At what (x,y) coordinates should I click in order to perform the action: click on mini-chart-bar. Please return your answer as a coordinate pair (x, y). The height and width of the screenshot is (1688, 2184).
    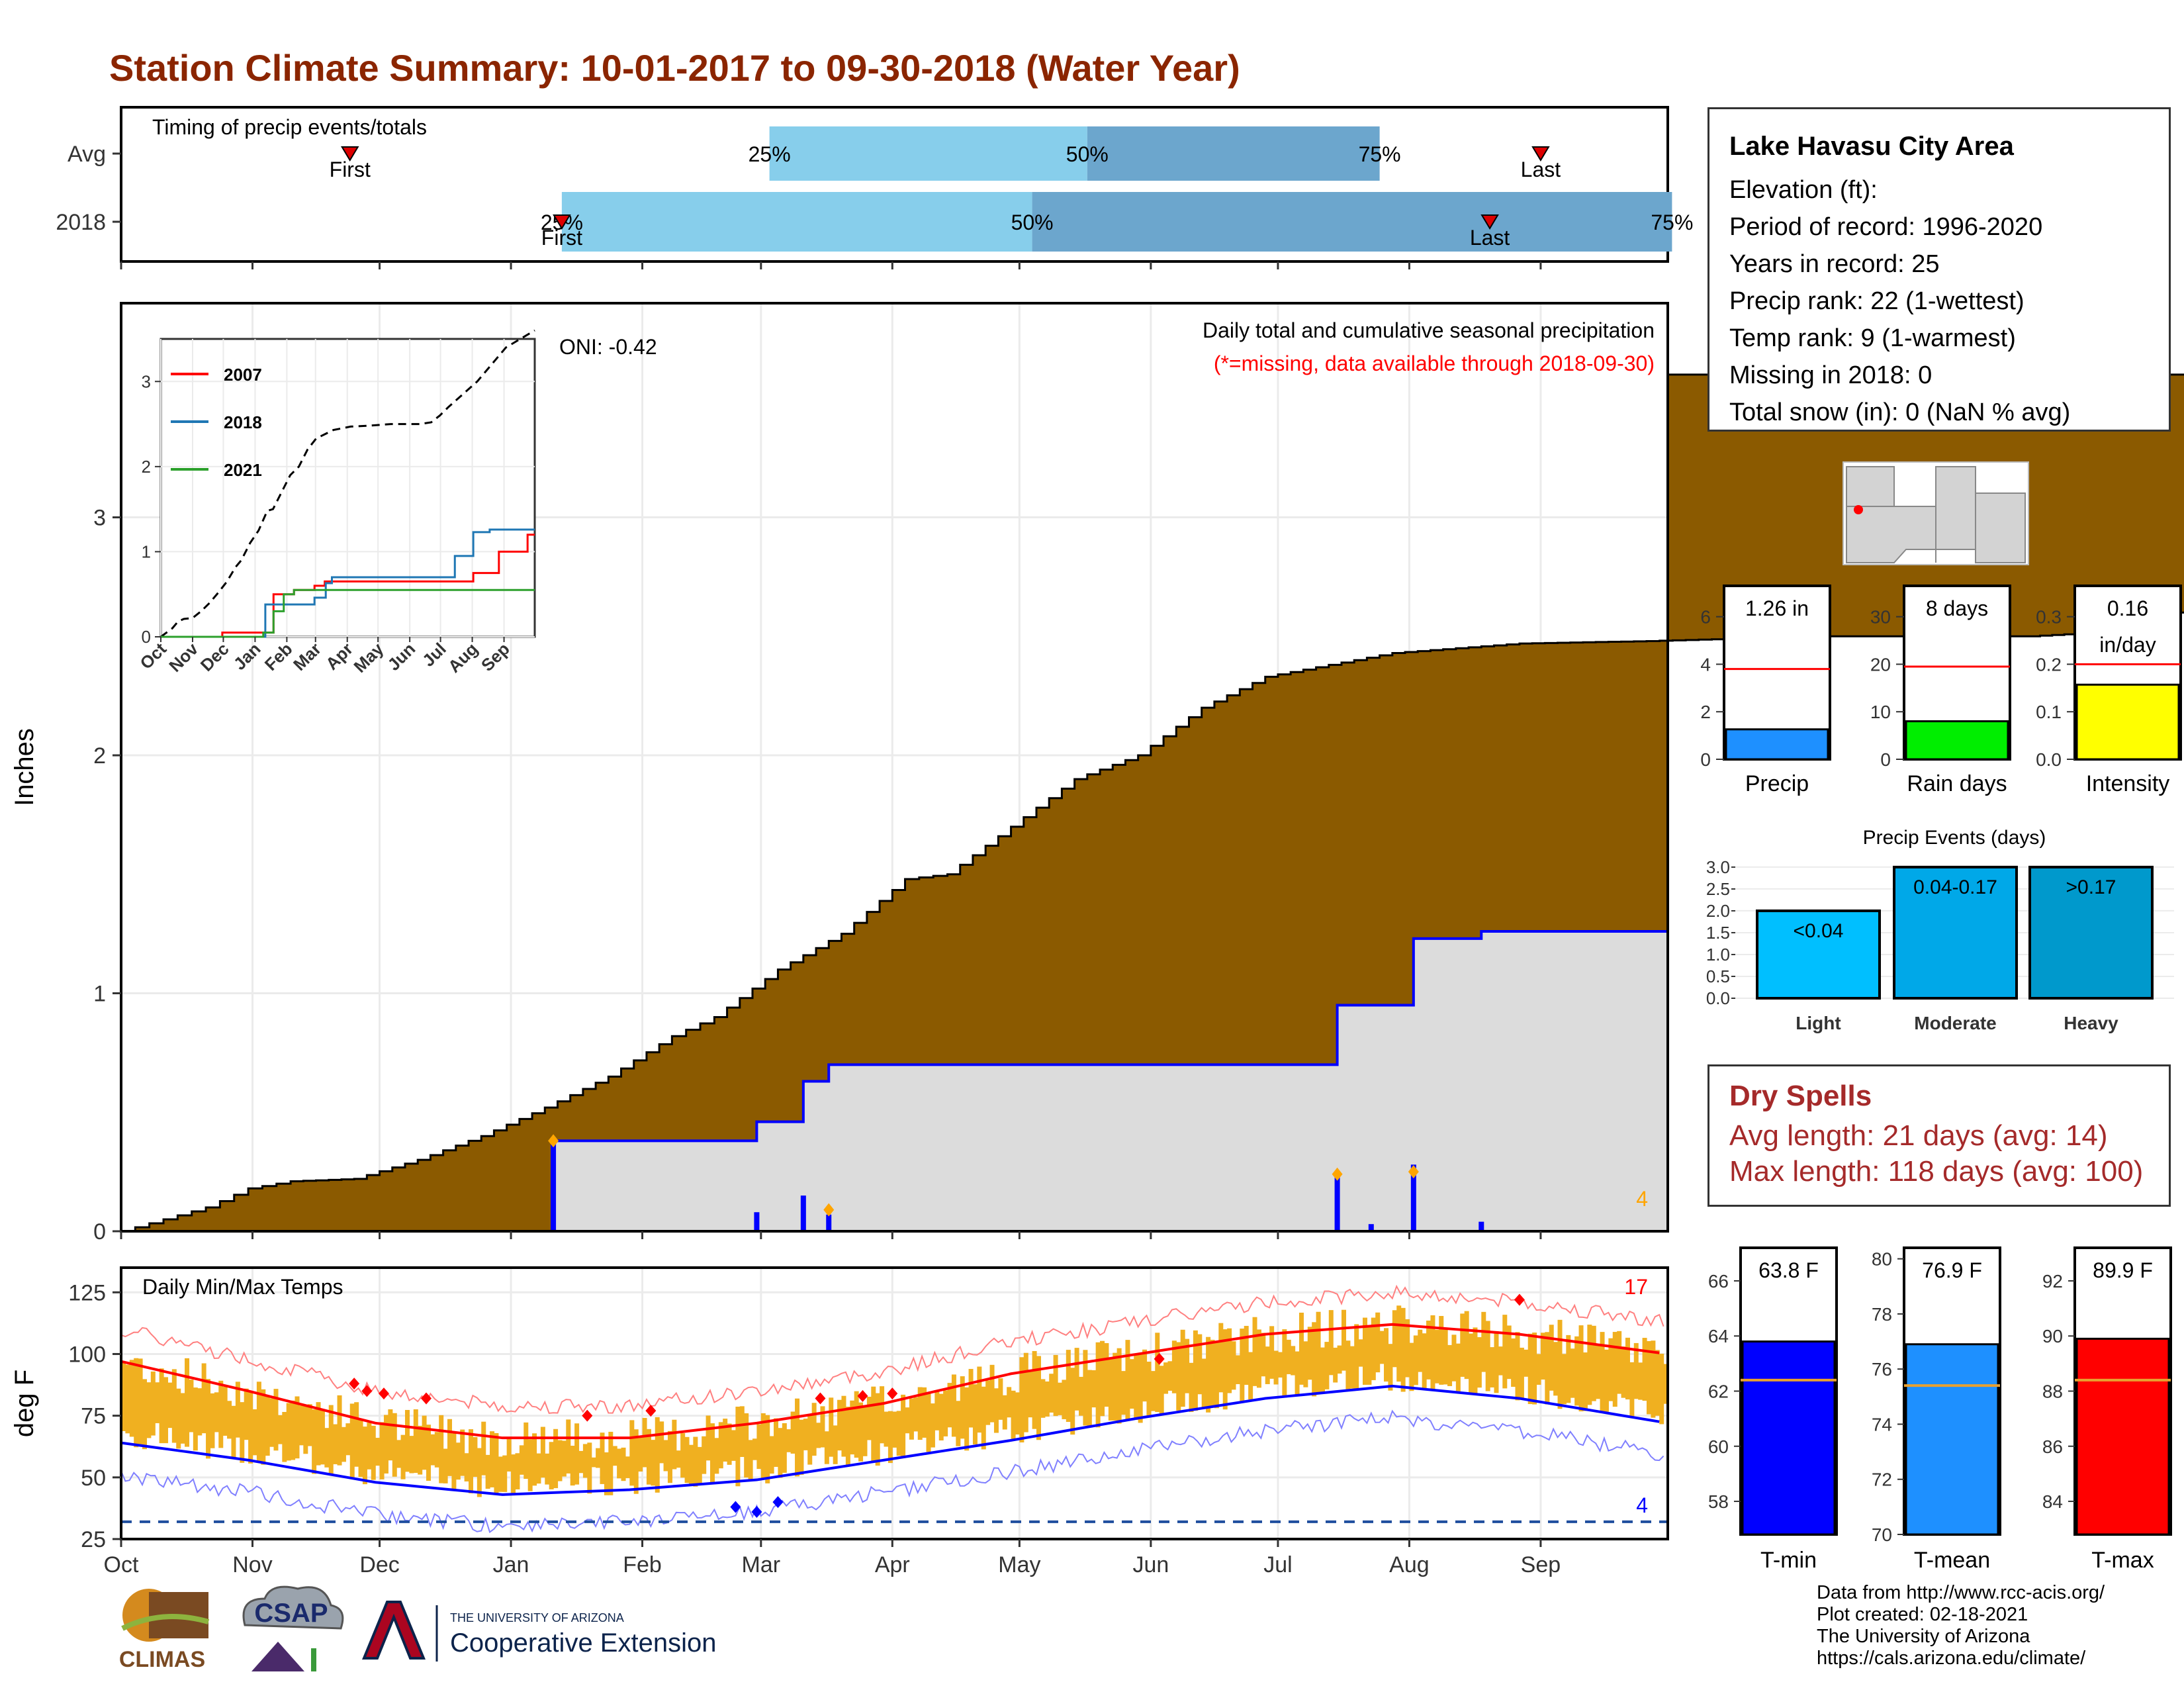
    Looking at the image, I should click on (1777, 744).